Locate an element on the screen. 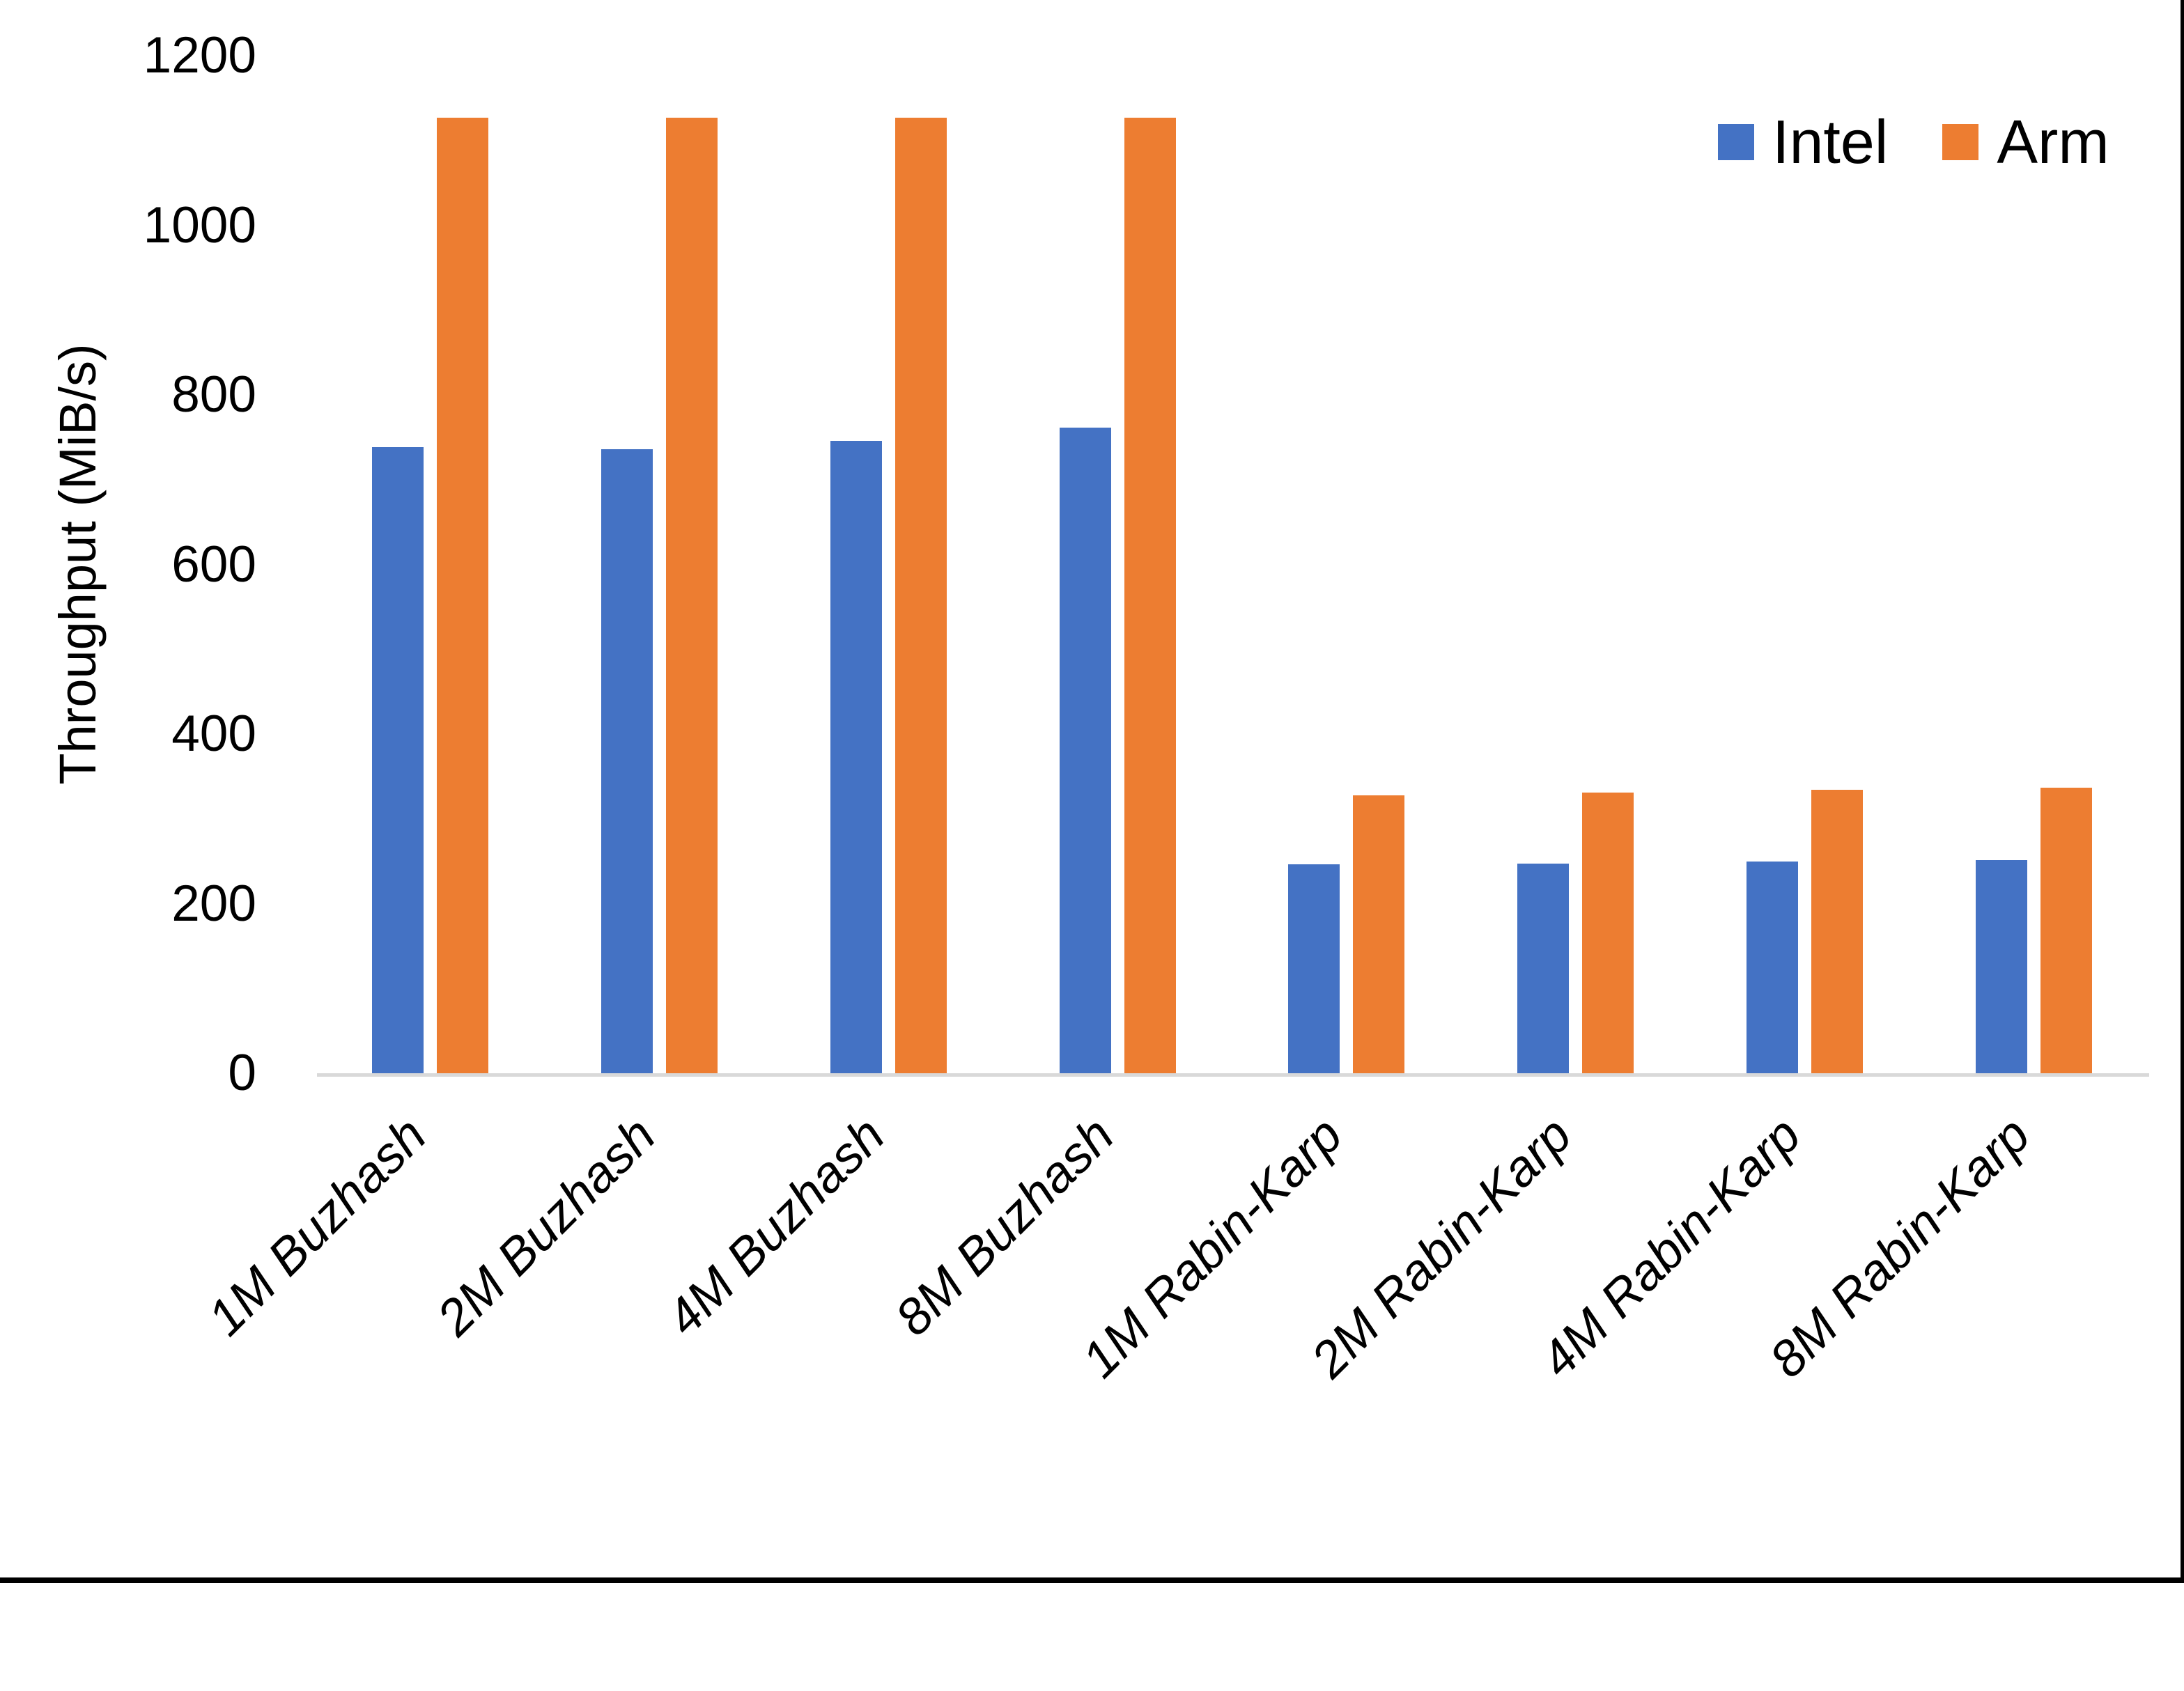  bar-arm-1m-rabin-karp is located at coordinates (1379, 934).